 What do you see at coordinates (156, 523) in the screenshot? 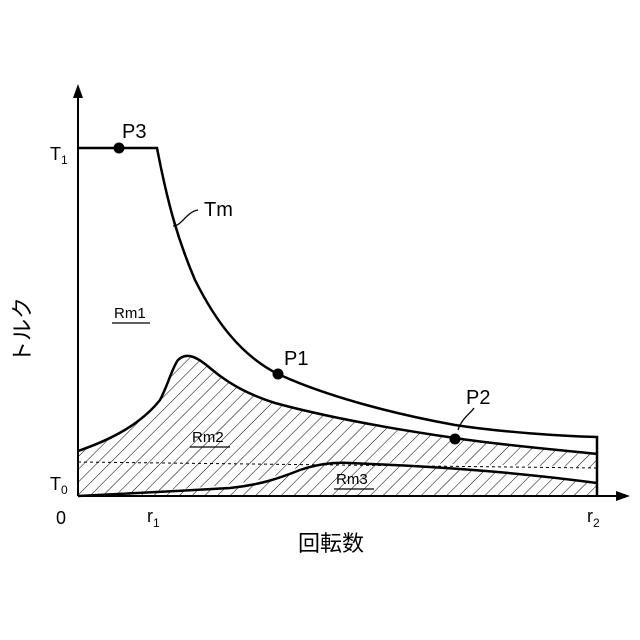
I see `x-tick-r1-sub: 1` at bounding box center [156, 523].